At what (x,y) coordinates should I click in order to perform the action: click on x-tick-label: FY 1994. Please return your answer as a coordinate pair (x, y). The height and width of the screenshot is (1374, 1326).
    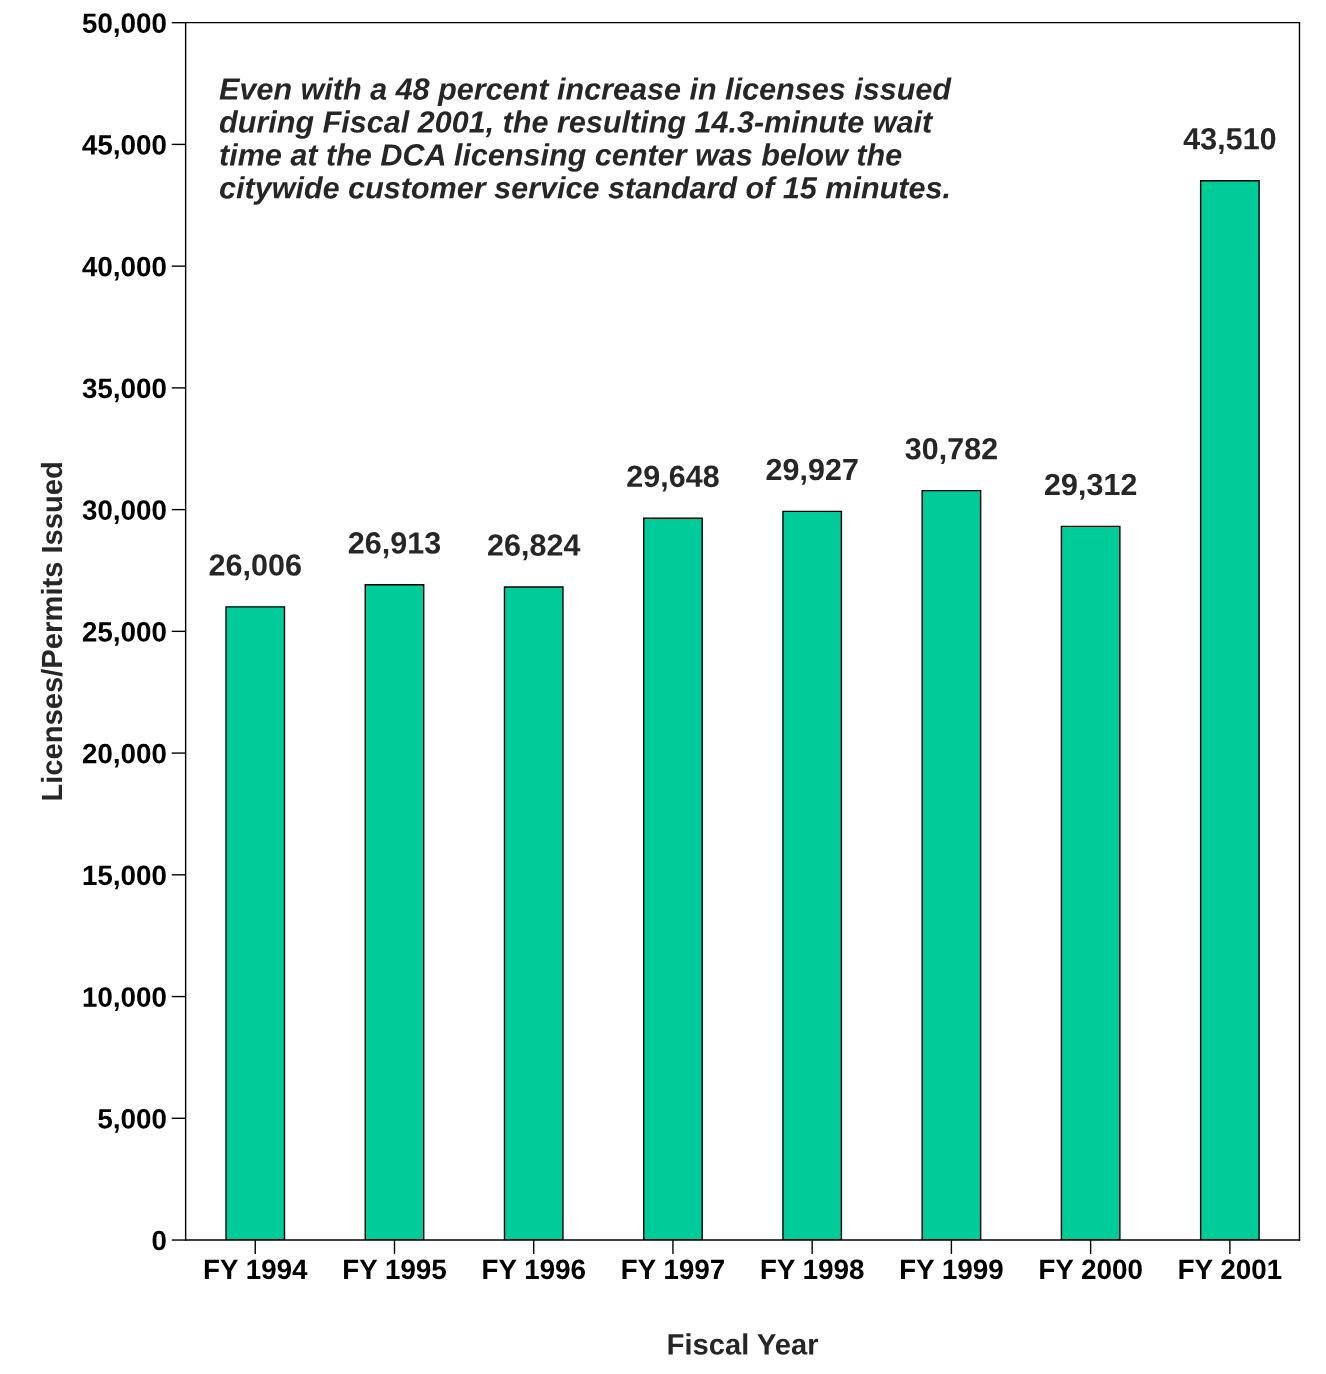
    Looking at the image, I should click on (256, 1269).